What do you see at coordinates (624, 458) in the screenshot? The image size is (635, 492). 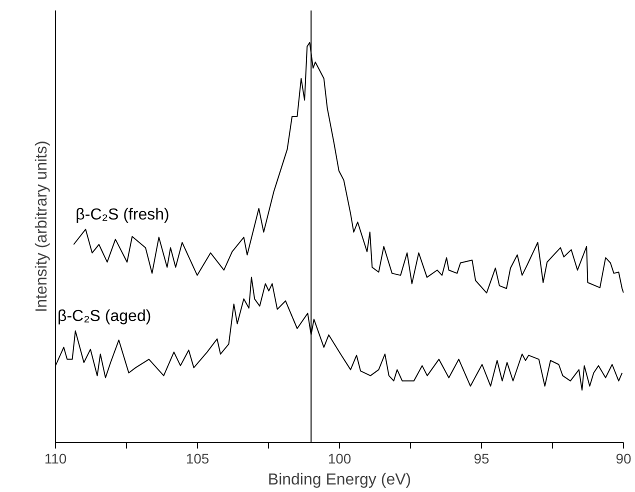 I see `x-tick-label: 90` at bounding box center [624, 458].